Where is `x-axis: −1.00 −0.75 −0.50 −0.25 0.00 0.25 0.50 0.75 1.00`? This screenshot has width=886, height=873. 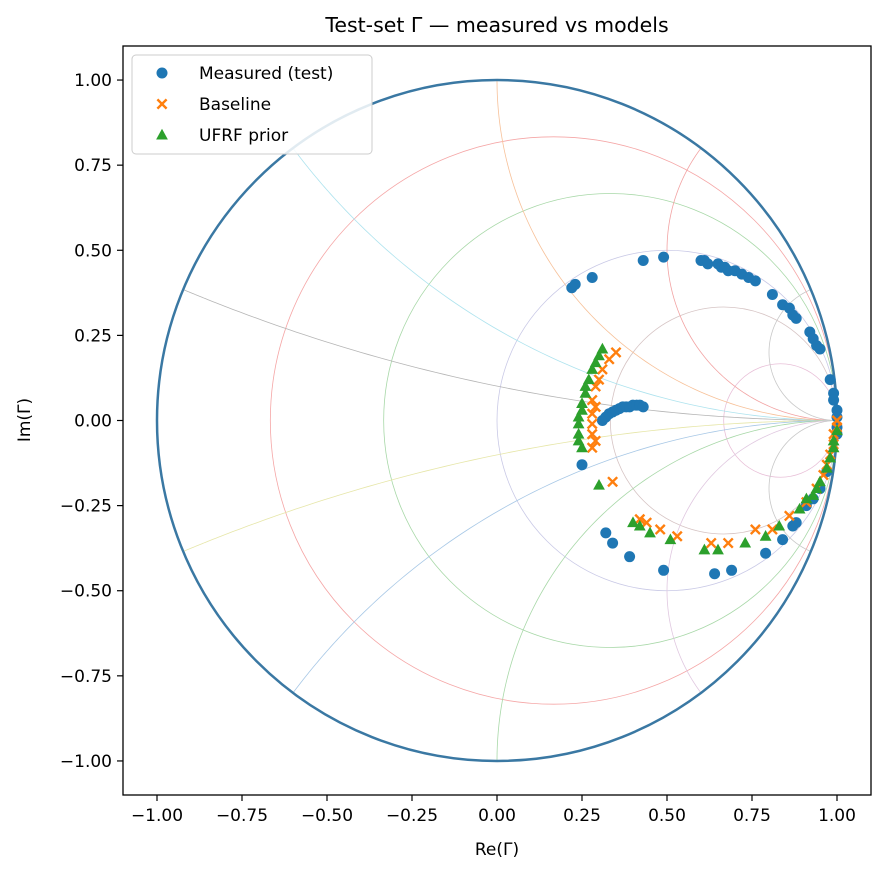
x-axis: −1.00 −0.75 −0.50 −0.25 0.00 0.25 0.50 0.75 1.00 is located at coordinates (493, 810).